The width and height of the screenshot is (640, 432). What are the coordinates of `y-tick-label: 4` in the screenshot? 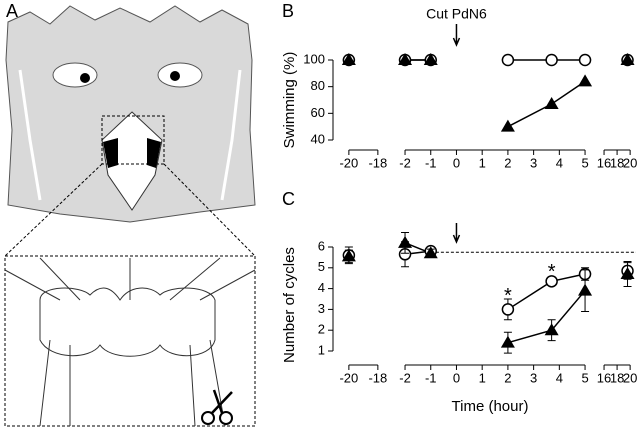 It's located at (321, 287).